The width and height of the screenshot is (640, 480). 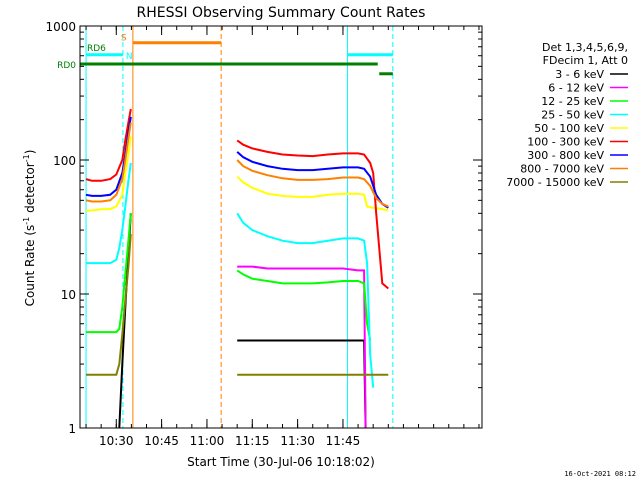 What do you see at coordinates (124, 39) in the screenshot?
I see `flag-label-s: S` at bounding box center [124, 39].